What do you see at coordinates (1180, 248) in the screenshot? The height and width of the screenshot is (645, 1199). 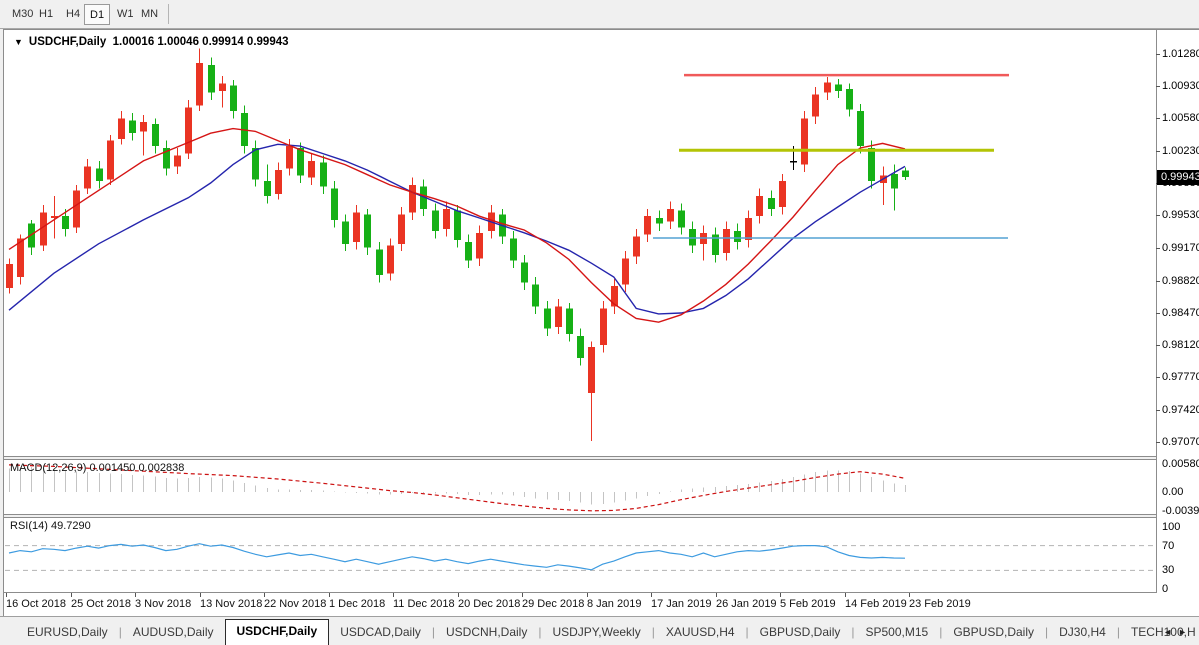 I see `price-axis-label: 0.99170` at bounding box center [1180, 248].